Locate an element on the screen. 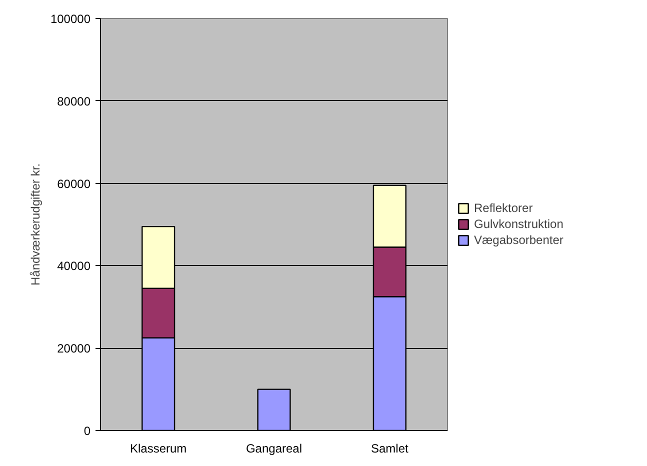 The width and height of the screenshot is (647, 466). y-tick-label: 0 is located at coordinates (87, 431).